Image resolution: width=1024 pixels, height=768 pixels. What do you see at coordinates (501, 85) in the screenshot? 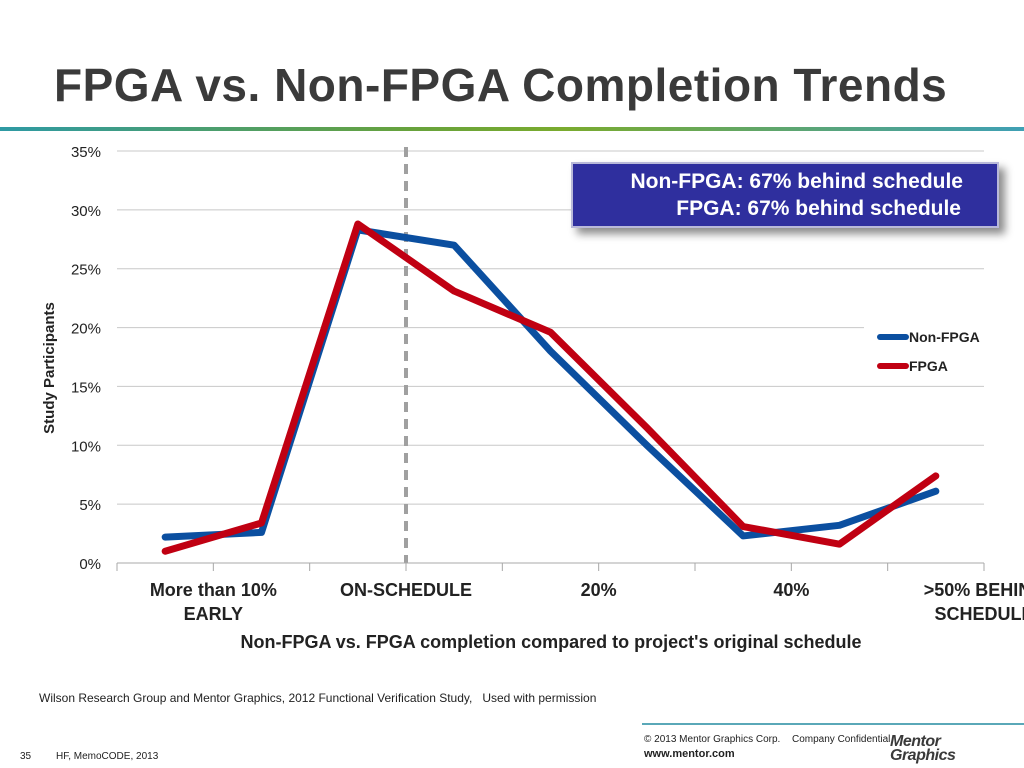
I see `slide-title: FPGA vs. Non-FPGA Completion Trends` at bounding box center [501, 85].